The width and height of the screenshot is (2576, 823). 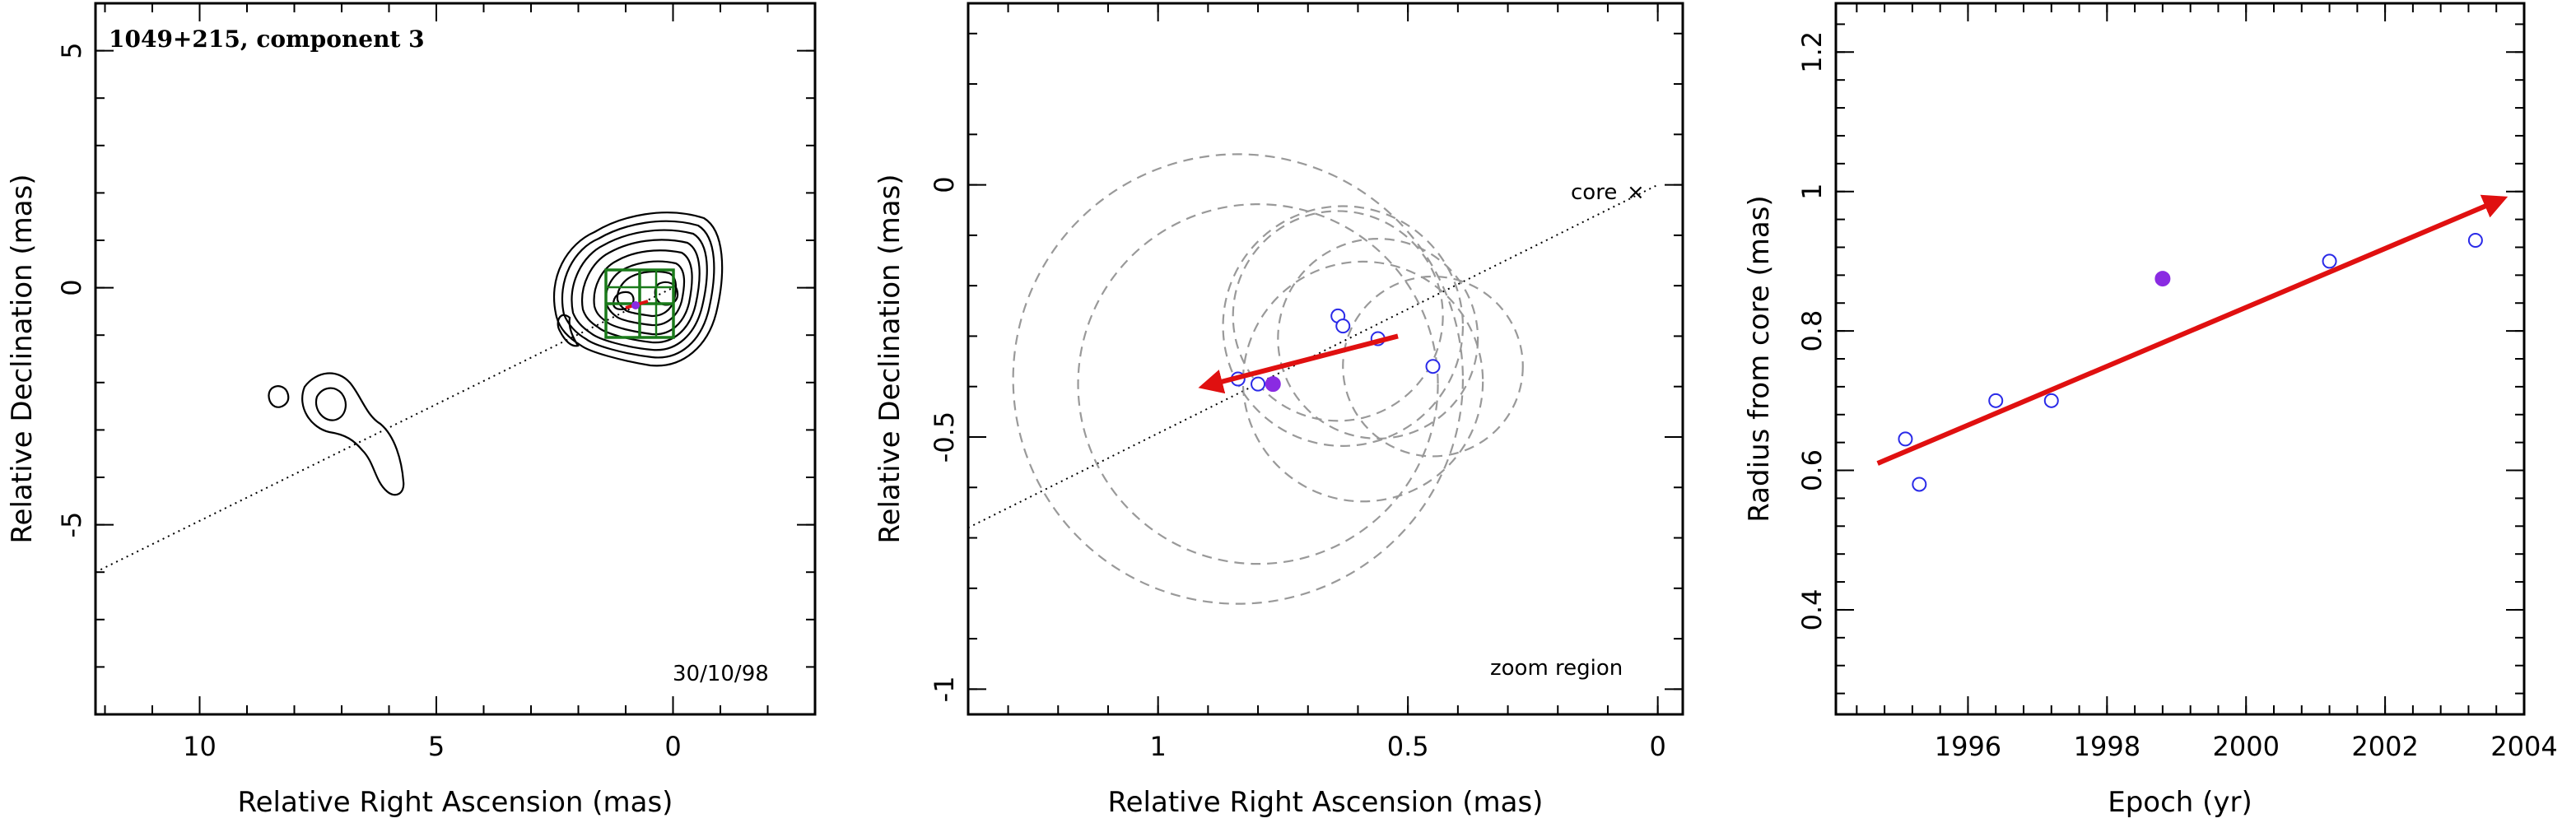 What do you see at coordinates (1556, 668) in the screenshot?
I see `zoom-region-label: zoom region` at bounding box center [1556, 668].